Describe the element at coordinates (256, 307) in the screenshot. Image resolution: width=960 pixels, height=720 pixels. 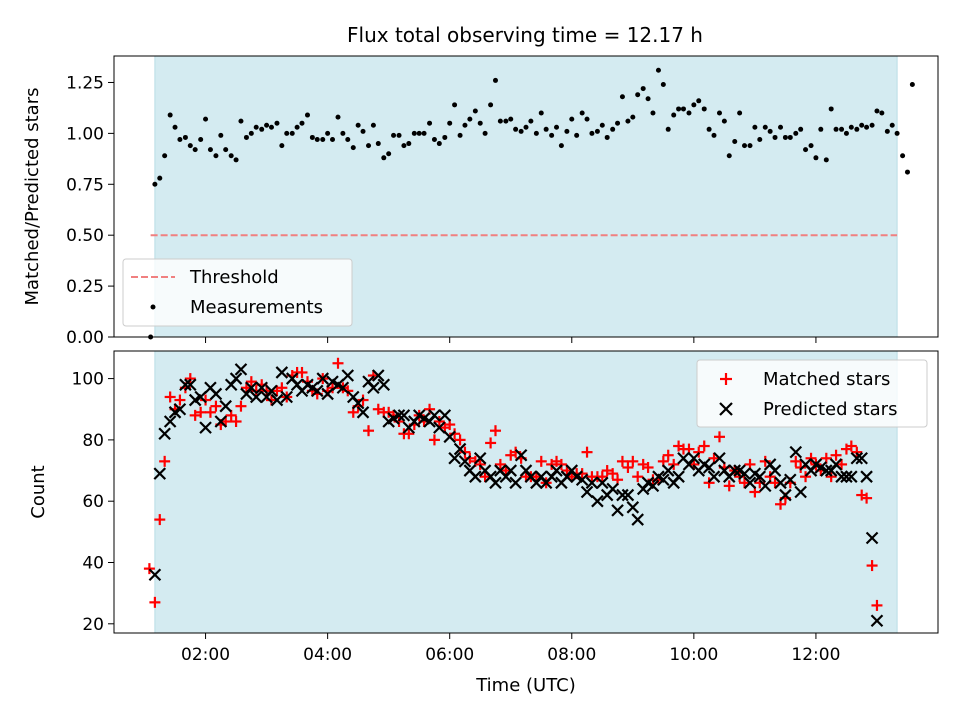
I see `legend-measurements-label: Measurements` at that location.